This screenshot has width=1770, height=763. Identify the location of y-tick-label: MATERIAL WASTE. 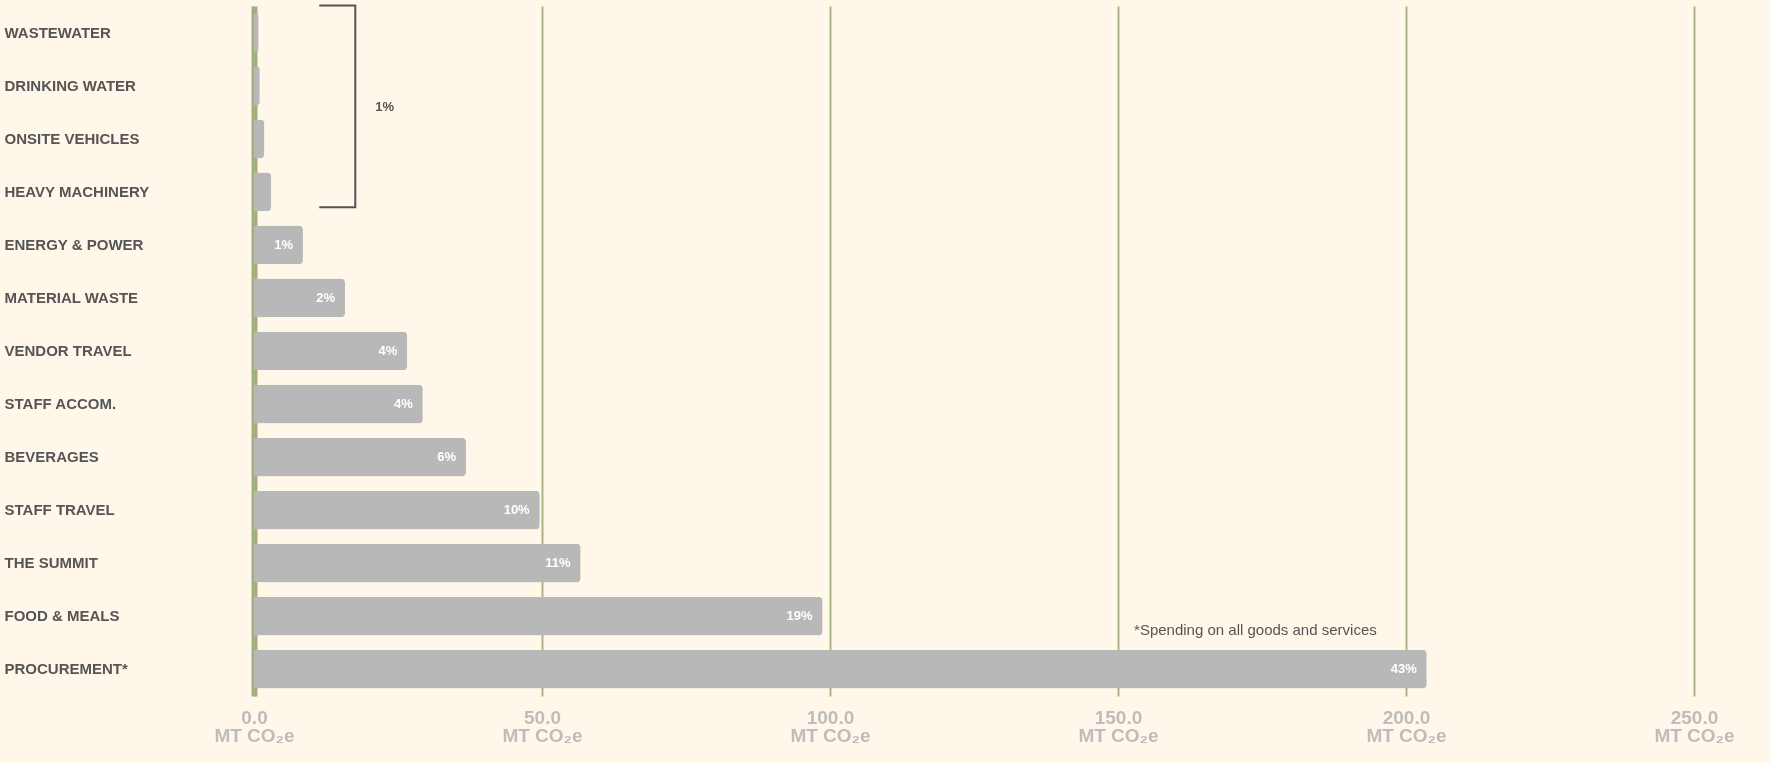
(71, 297).